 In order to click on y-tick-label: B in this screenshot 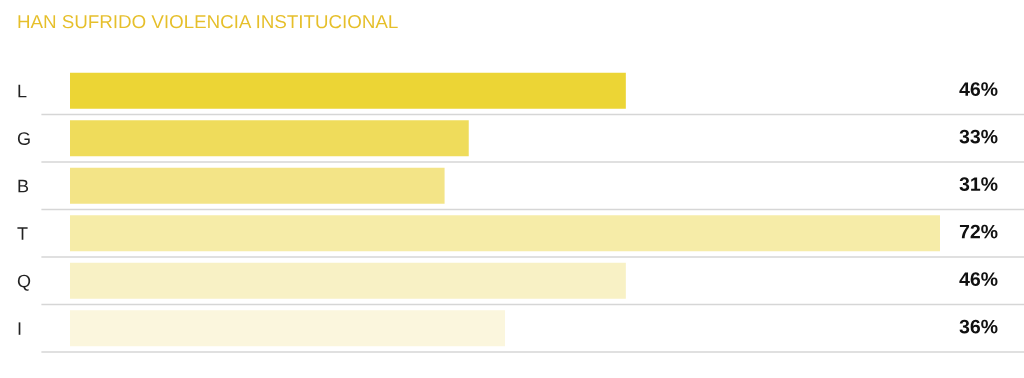, I will do `click(23, 186)`.